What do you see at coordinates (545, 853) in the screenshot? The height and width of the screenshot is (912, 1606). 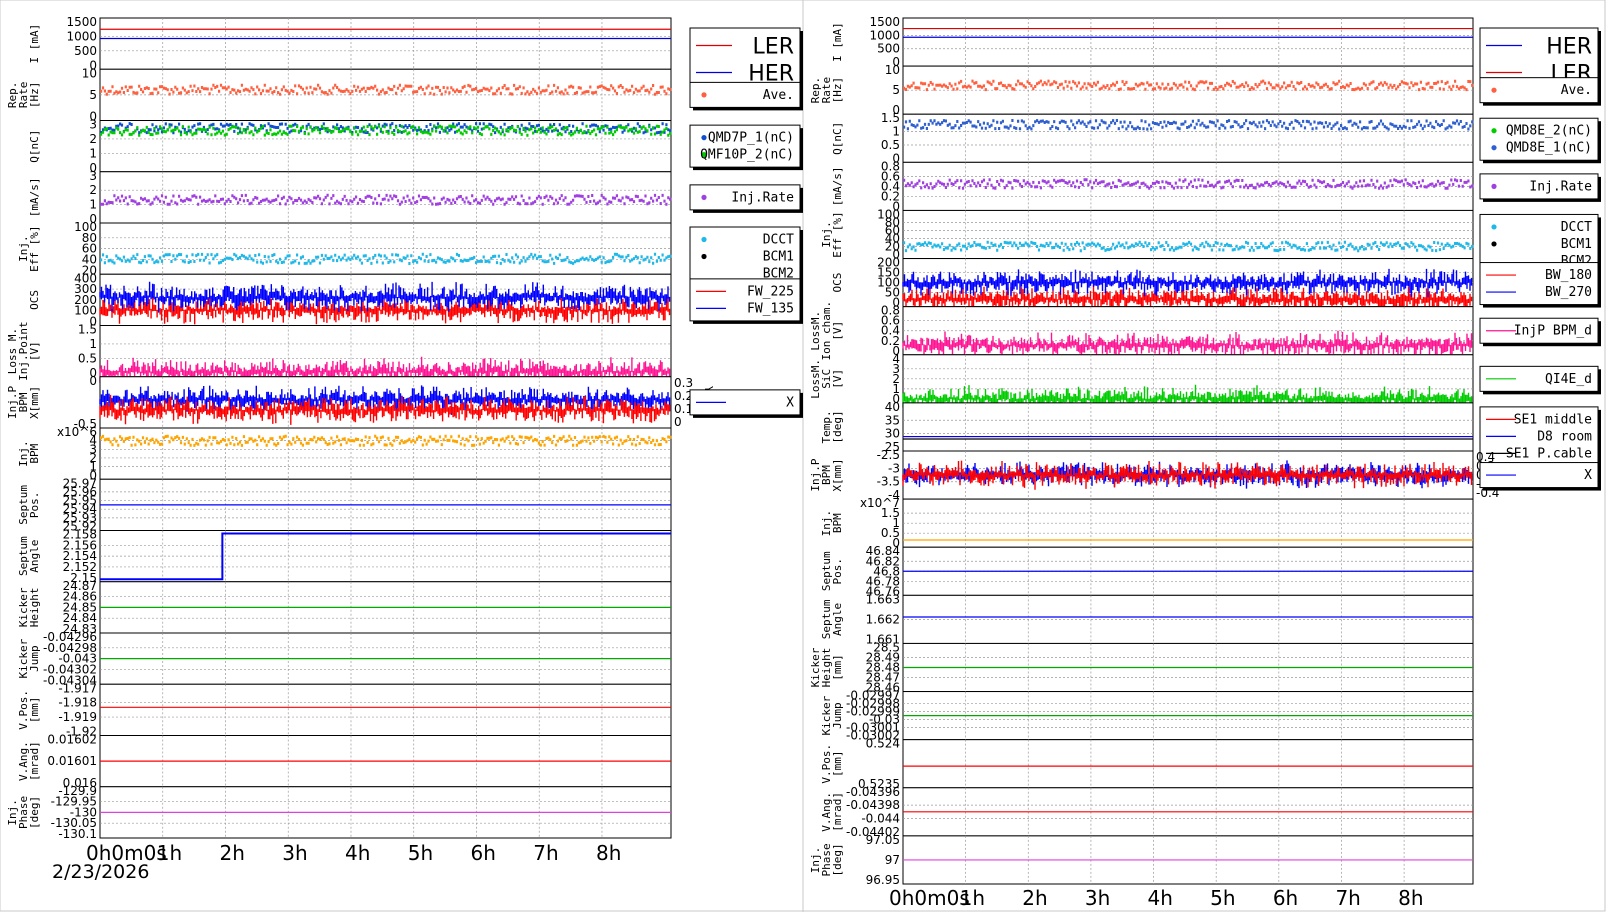 I see `x-tick-label: 7h` at bounding box center [545, 853].